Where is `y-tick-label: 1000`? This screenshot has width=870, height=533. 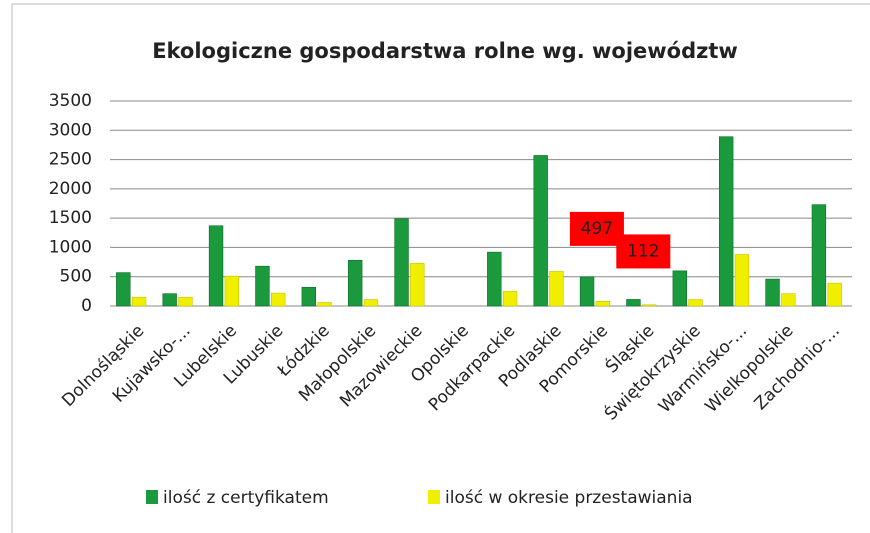 y-tick-label: 1000 is located at coordinates (70, 247).